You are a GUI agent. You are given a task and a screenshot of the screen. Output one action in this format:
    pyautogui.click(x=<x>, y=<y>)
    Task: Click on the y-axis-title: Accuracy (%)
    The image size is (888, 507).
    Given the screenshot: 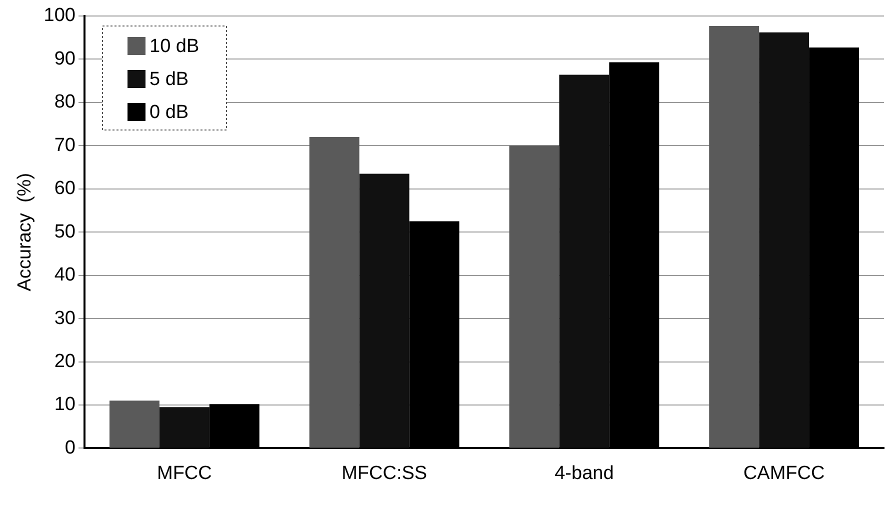 What is the action you would take?
    pyautogui.click(x=25, y=232)
    